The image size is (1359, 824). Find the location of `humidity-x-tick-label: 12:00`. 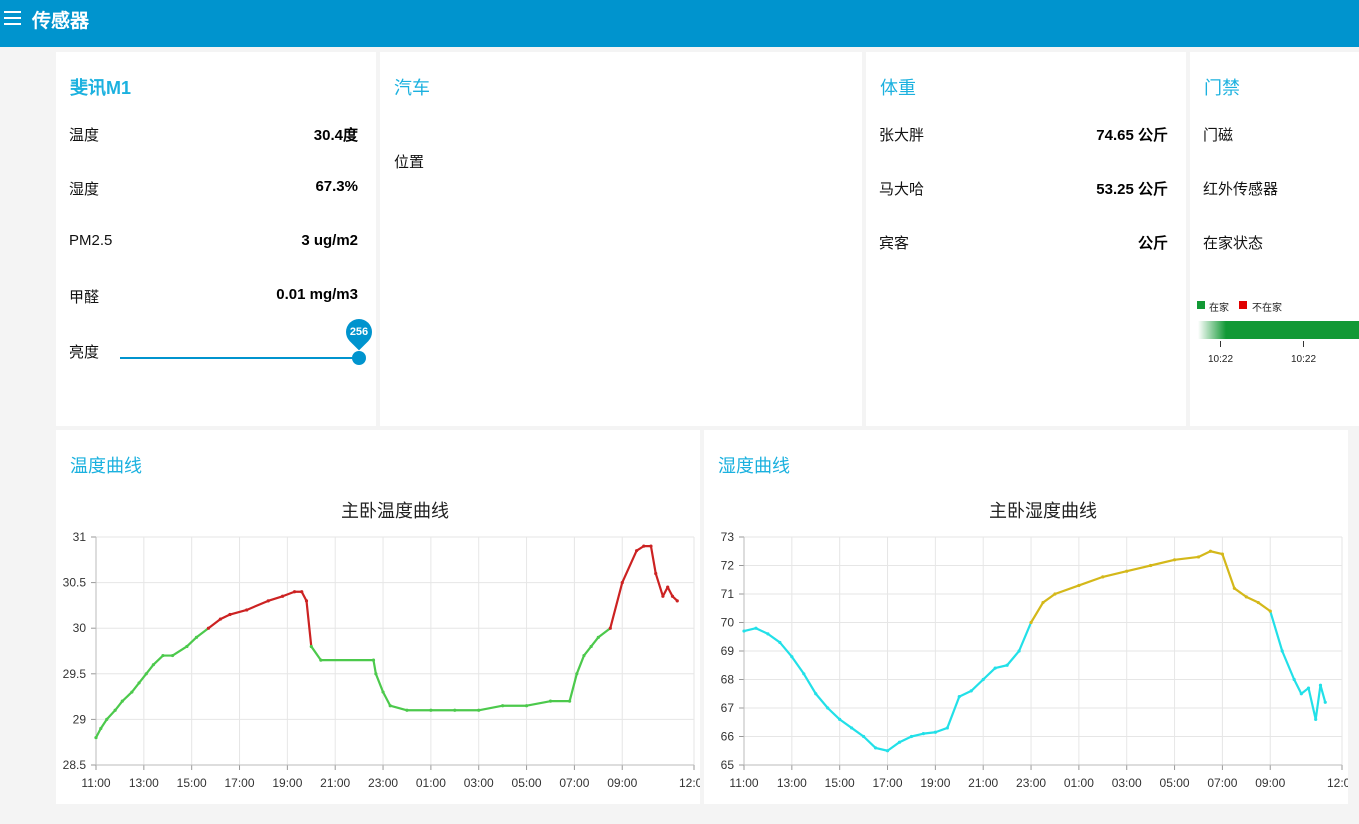

humidity-x-tick-label: 12:00 is located at coordinates (1337, 783).